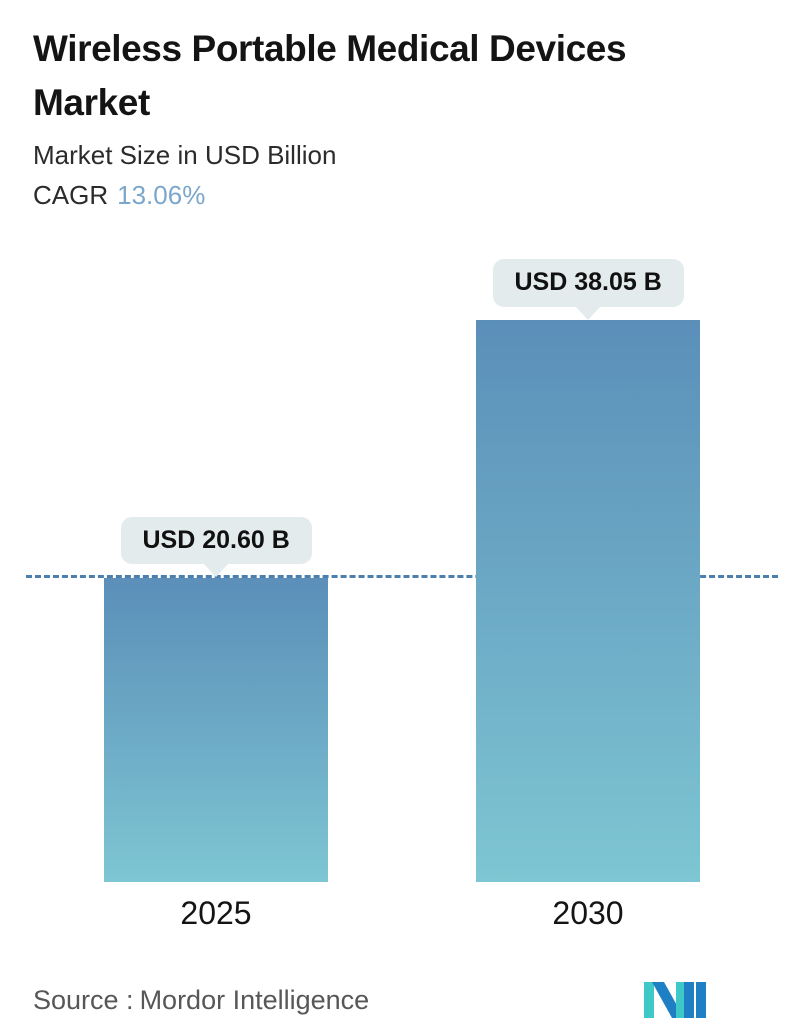 The height and width of the screenshot is (1034, 796). What do you see at coordinates (588, 913) in the screenshot?
I see `category-label-2030: 2030` at bounding box center [588, 913].